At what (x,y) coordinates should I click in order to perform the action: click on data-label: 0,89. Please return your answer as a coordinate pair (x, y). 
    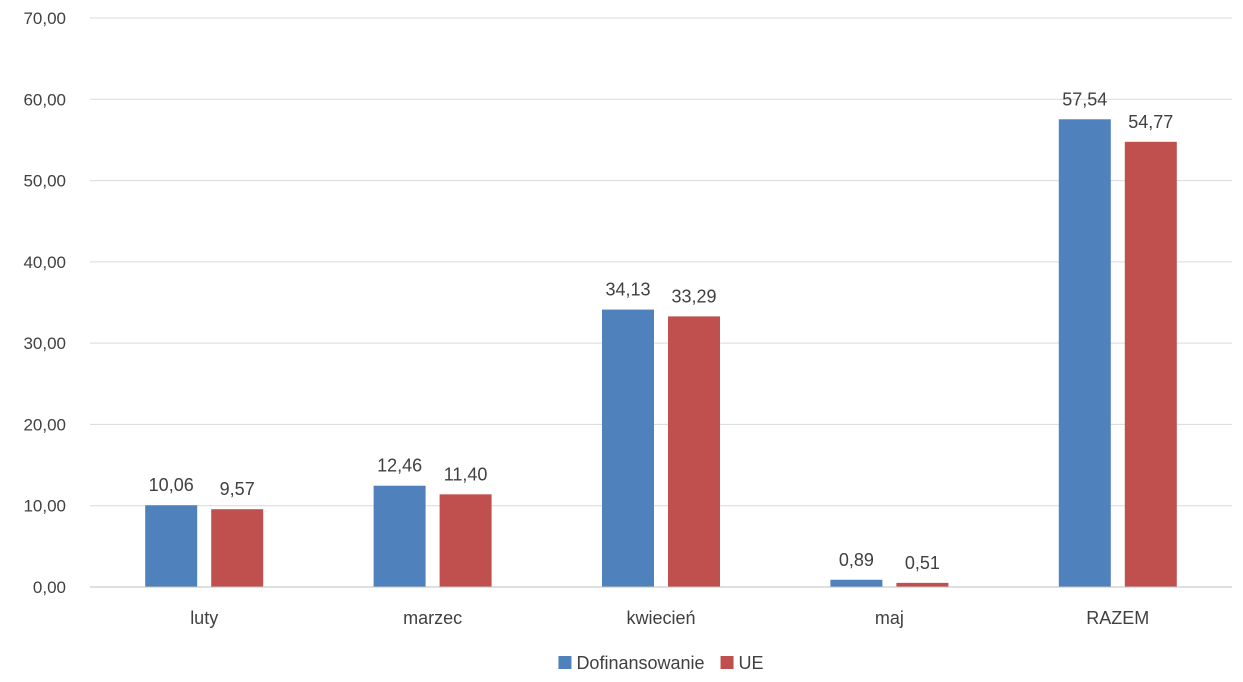
    Looking at the image, I should click on (856, 560).